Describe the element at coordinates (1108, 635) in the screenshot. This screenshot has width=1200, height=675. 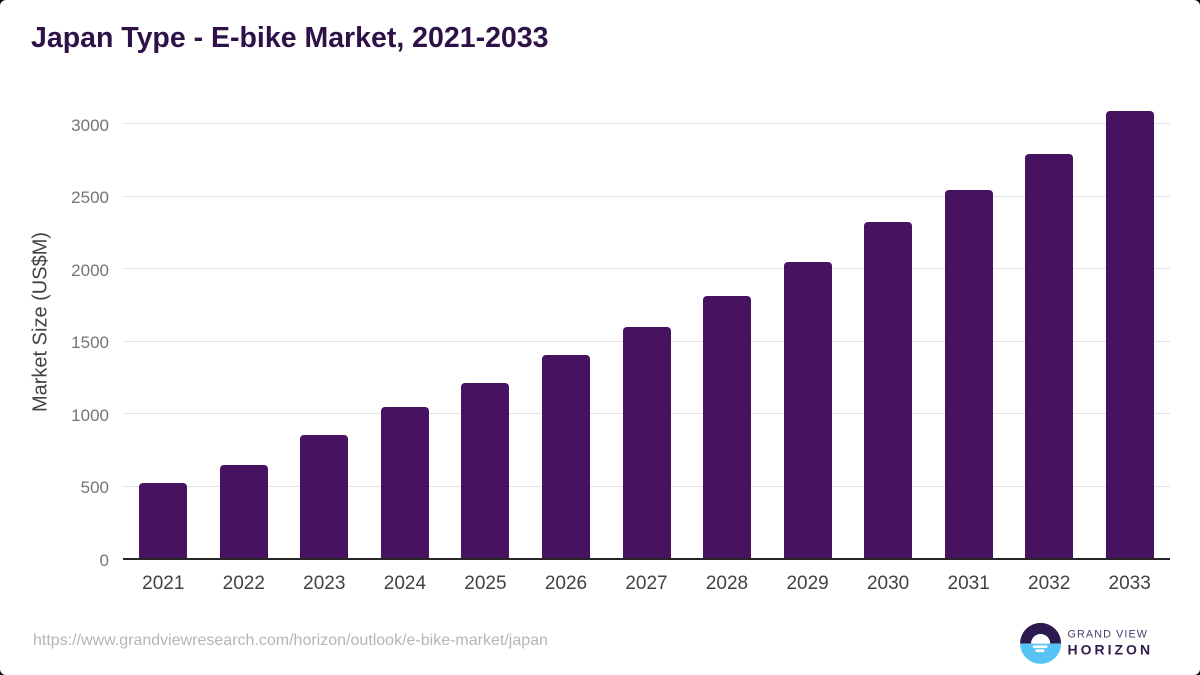
I see `svg-text: GRAND VIEW` at that location.